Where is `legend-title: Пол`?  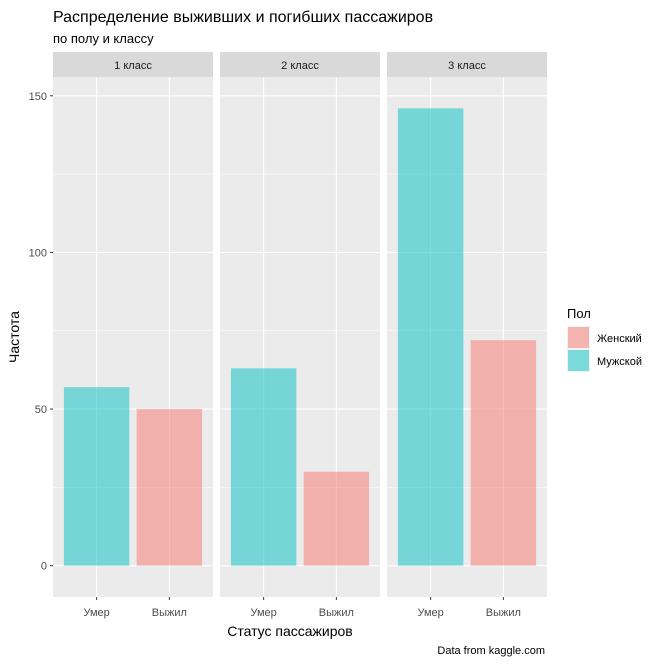 legend-title: Пол is located at coordinates (579, 313).